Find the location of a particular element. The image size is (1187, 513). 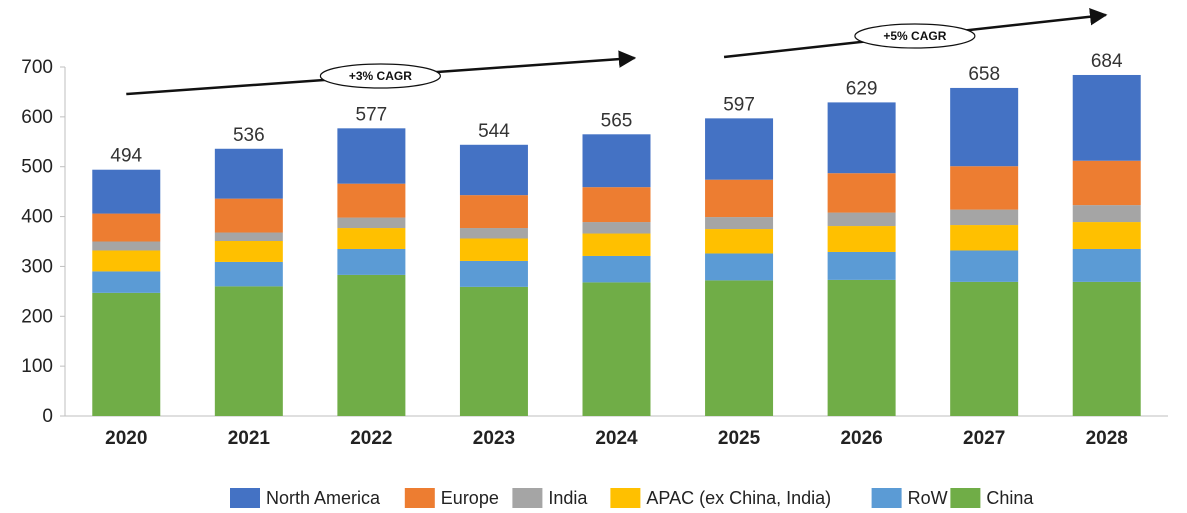

legend-label: RoW is located at coordinates (928, 498).